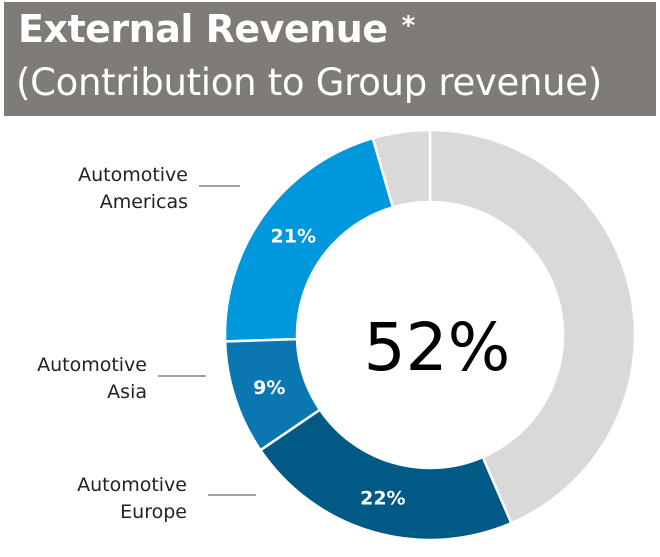  I want to click on segment-value-label: 9%, so click(269, 388).